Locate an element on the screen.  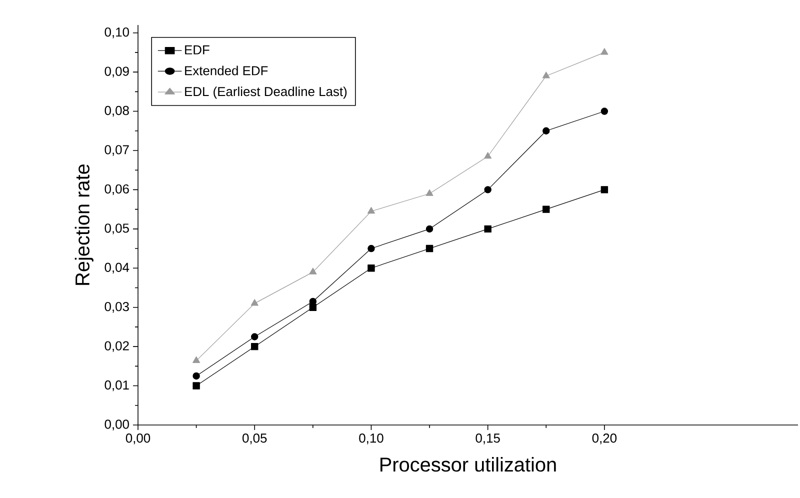
y-tick-label: 0,05 is located at coordinates (116, 229).